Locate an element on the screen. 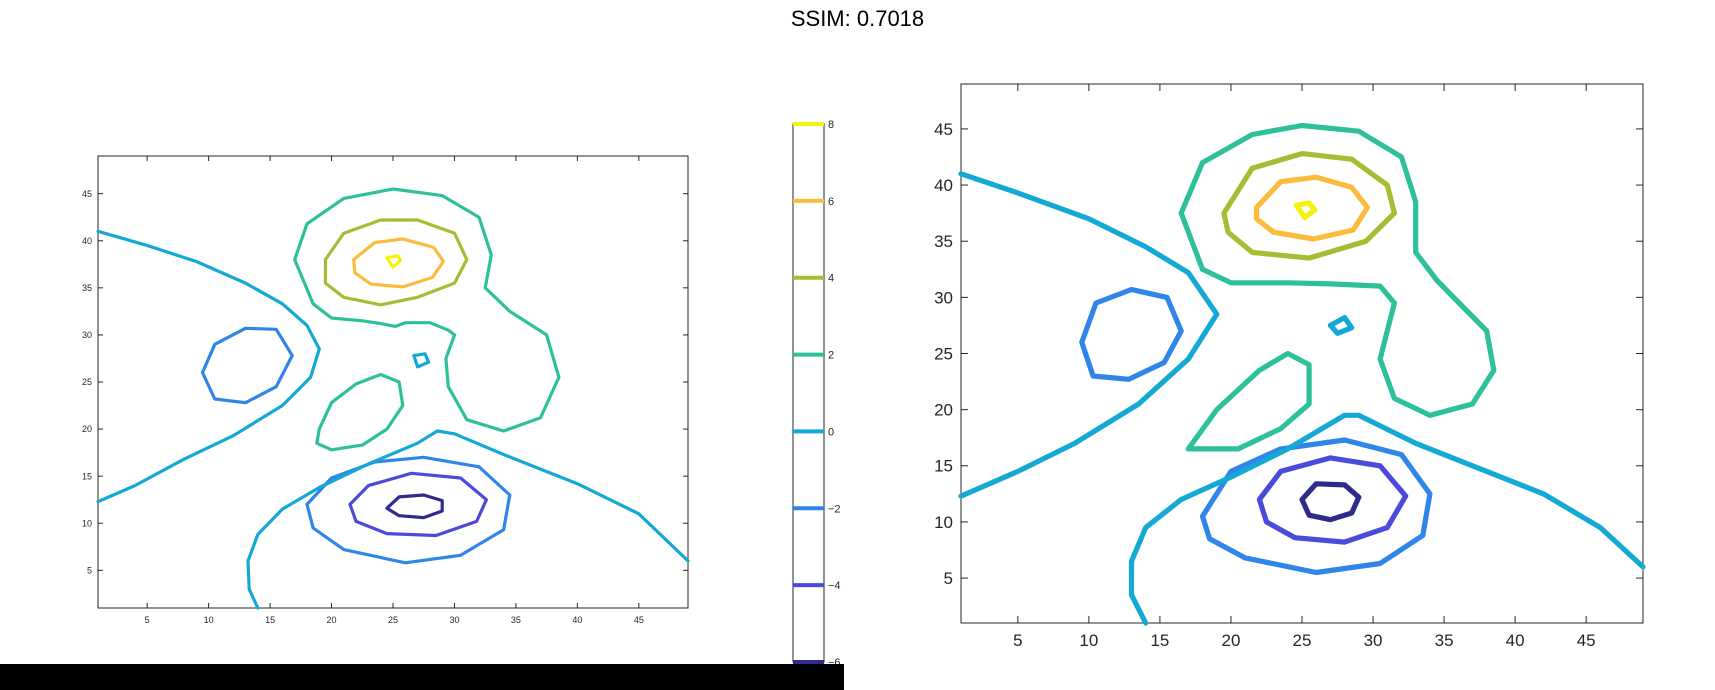 The height and width of the screenshot is (690, 1715). bottom-black-bar is located at coordinates (422, 677).